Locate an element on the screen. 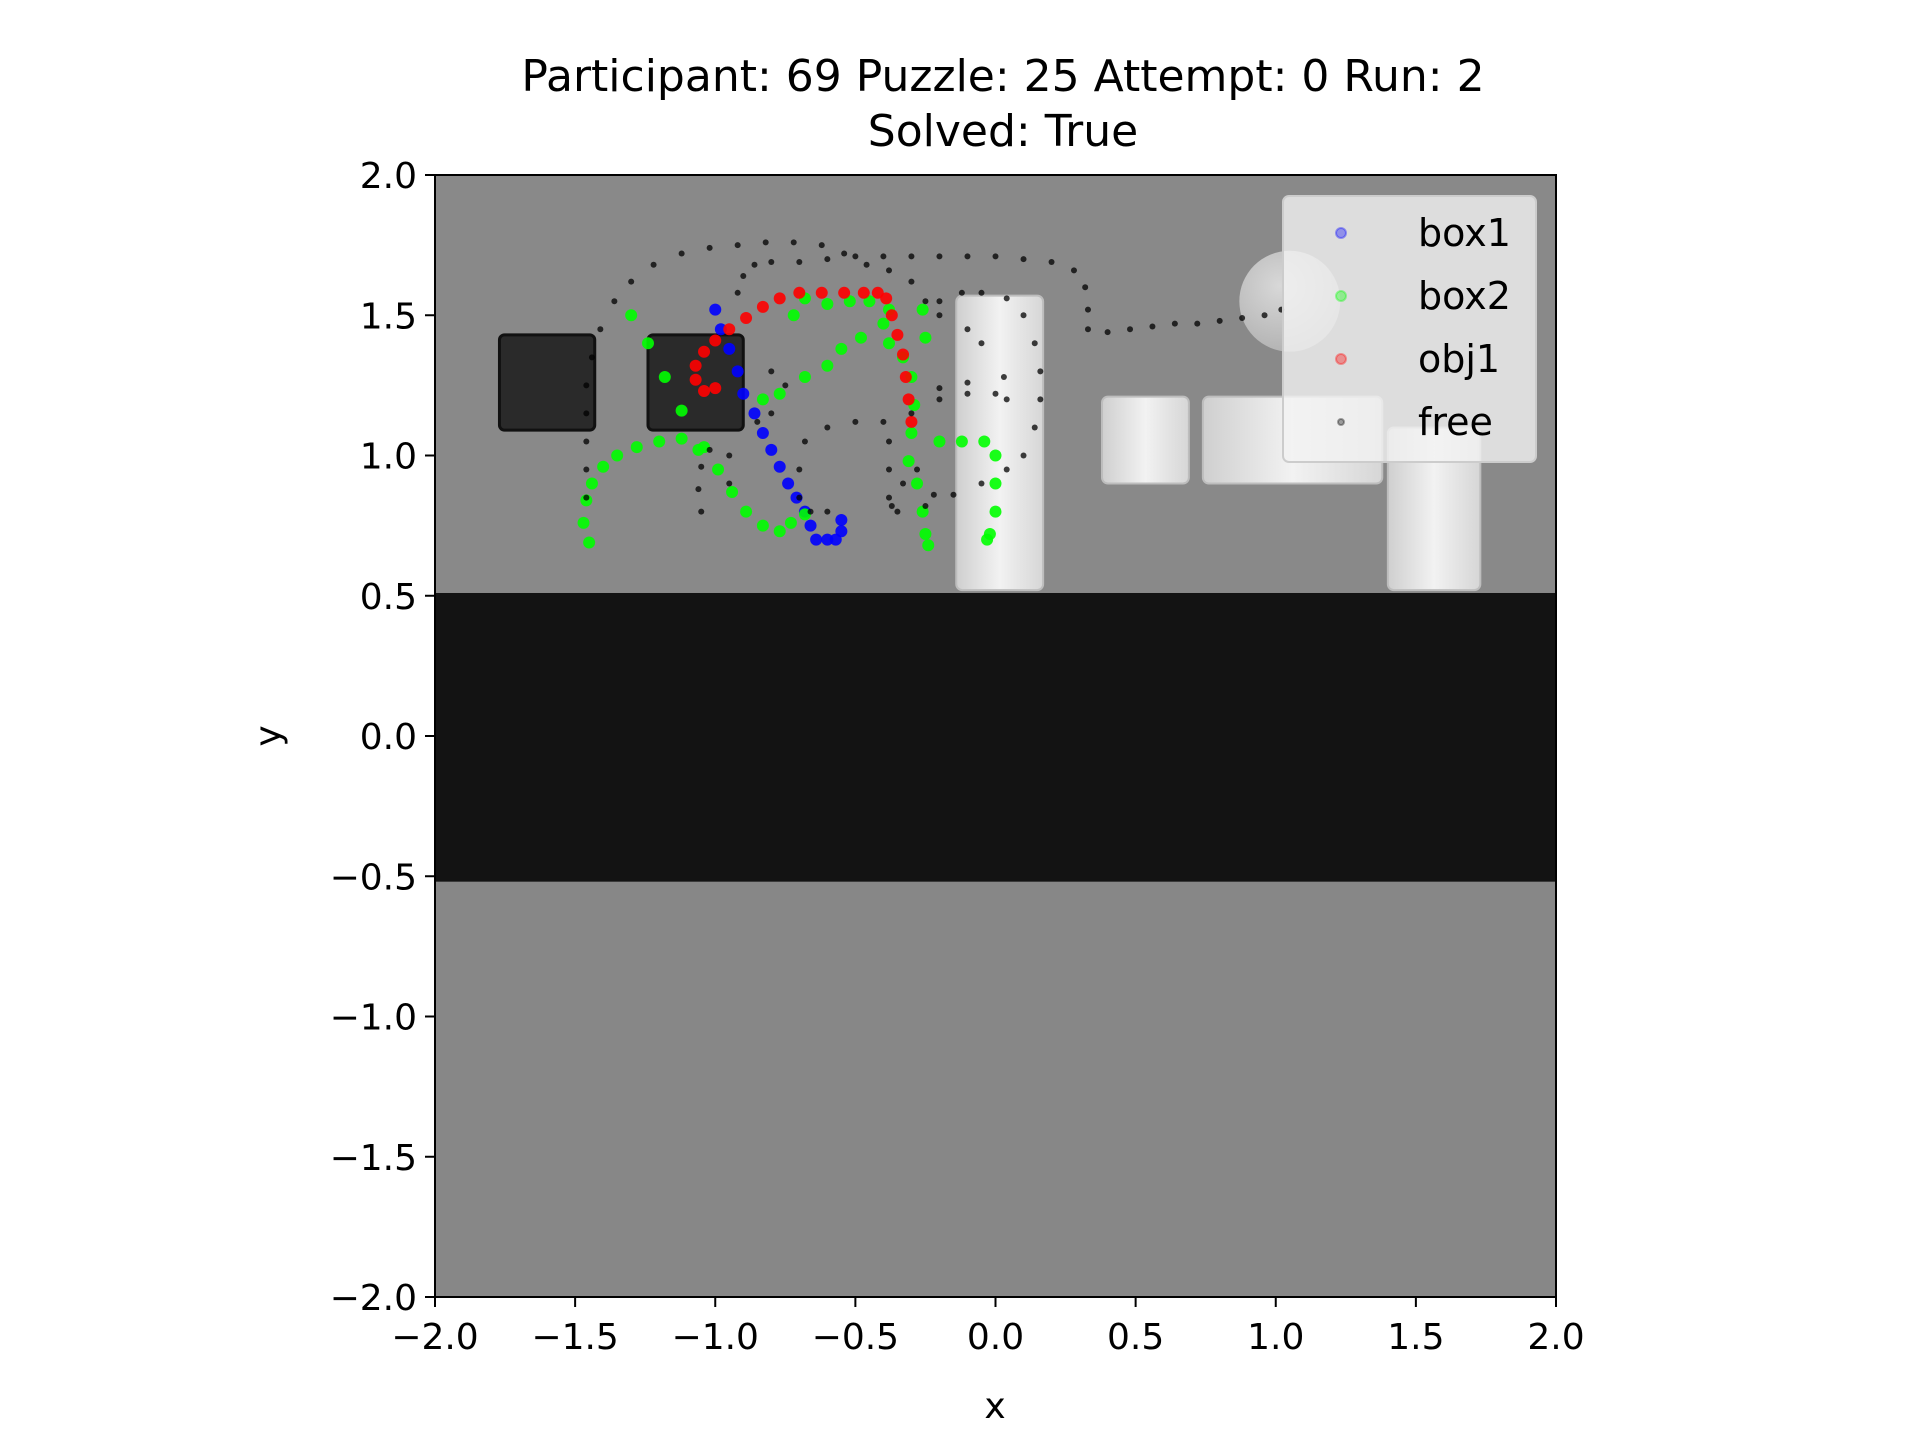 The width and height of the screenshot is (1920, 1440). light-block is located at coordinates (1000, 443).